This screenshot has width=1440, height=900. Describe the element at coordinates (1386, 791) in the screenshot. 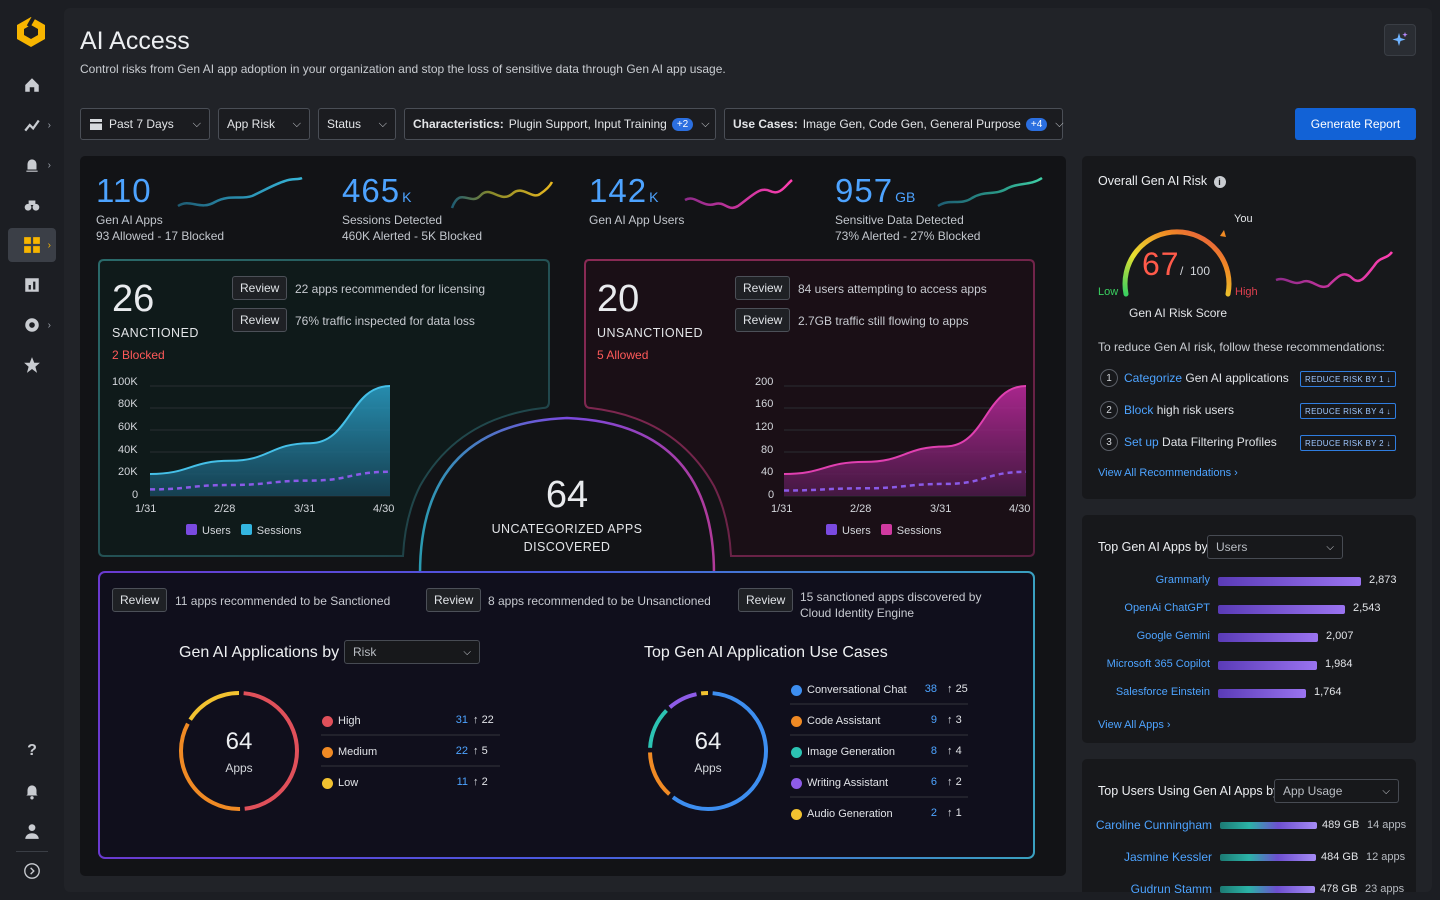

I see `chevron-down-icon: ⌵` at that location.